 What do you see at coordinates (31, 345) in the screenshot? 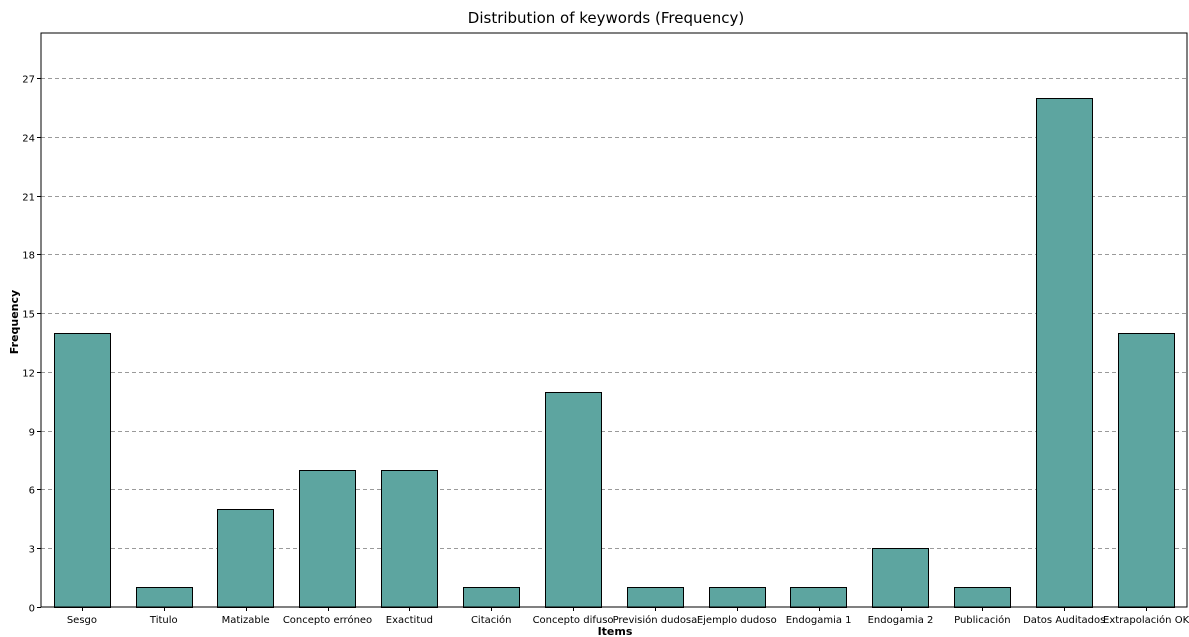
I see `y-axis-ticks: 0 3 6 9 12 15 18 21 24 27` at bounding box center [31, 345].